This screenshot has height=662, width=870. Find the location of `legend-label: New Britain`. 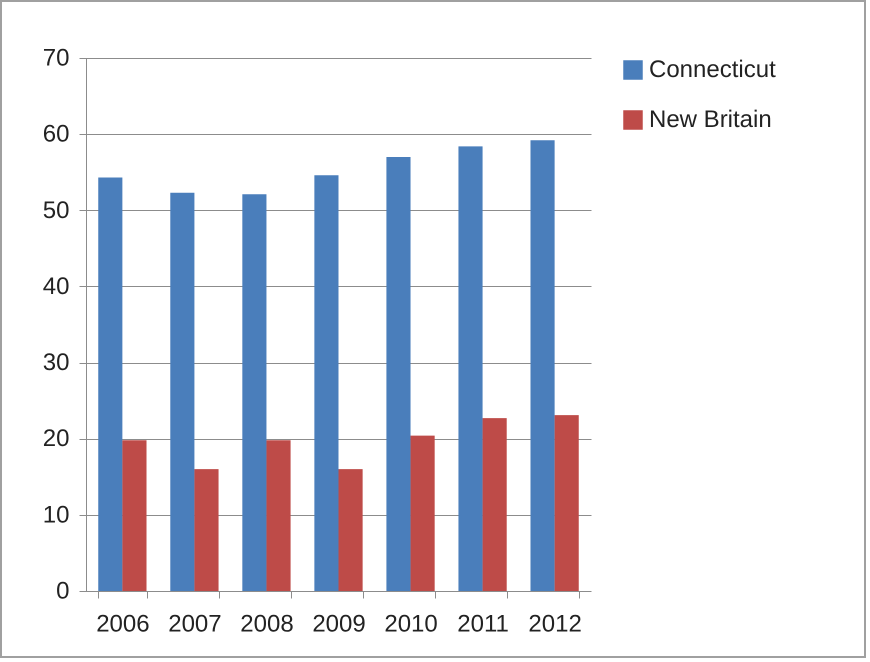

legend-label: New Britain is located at coordinates (710, 119).